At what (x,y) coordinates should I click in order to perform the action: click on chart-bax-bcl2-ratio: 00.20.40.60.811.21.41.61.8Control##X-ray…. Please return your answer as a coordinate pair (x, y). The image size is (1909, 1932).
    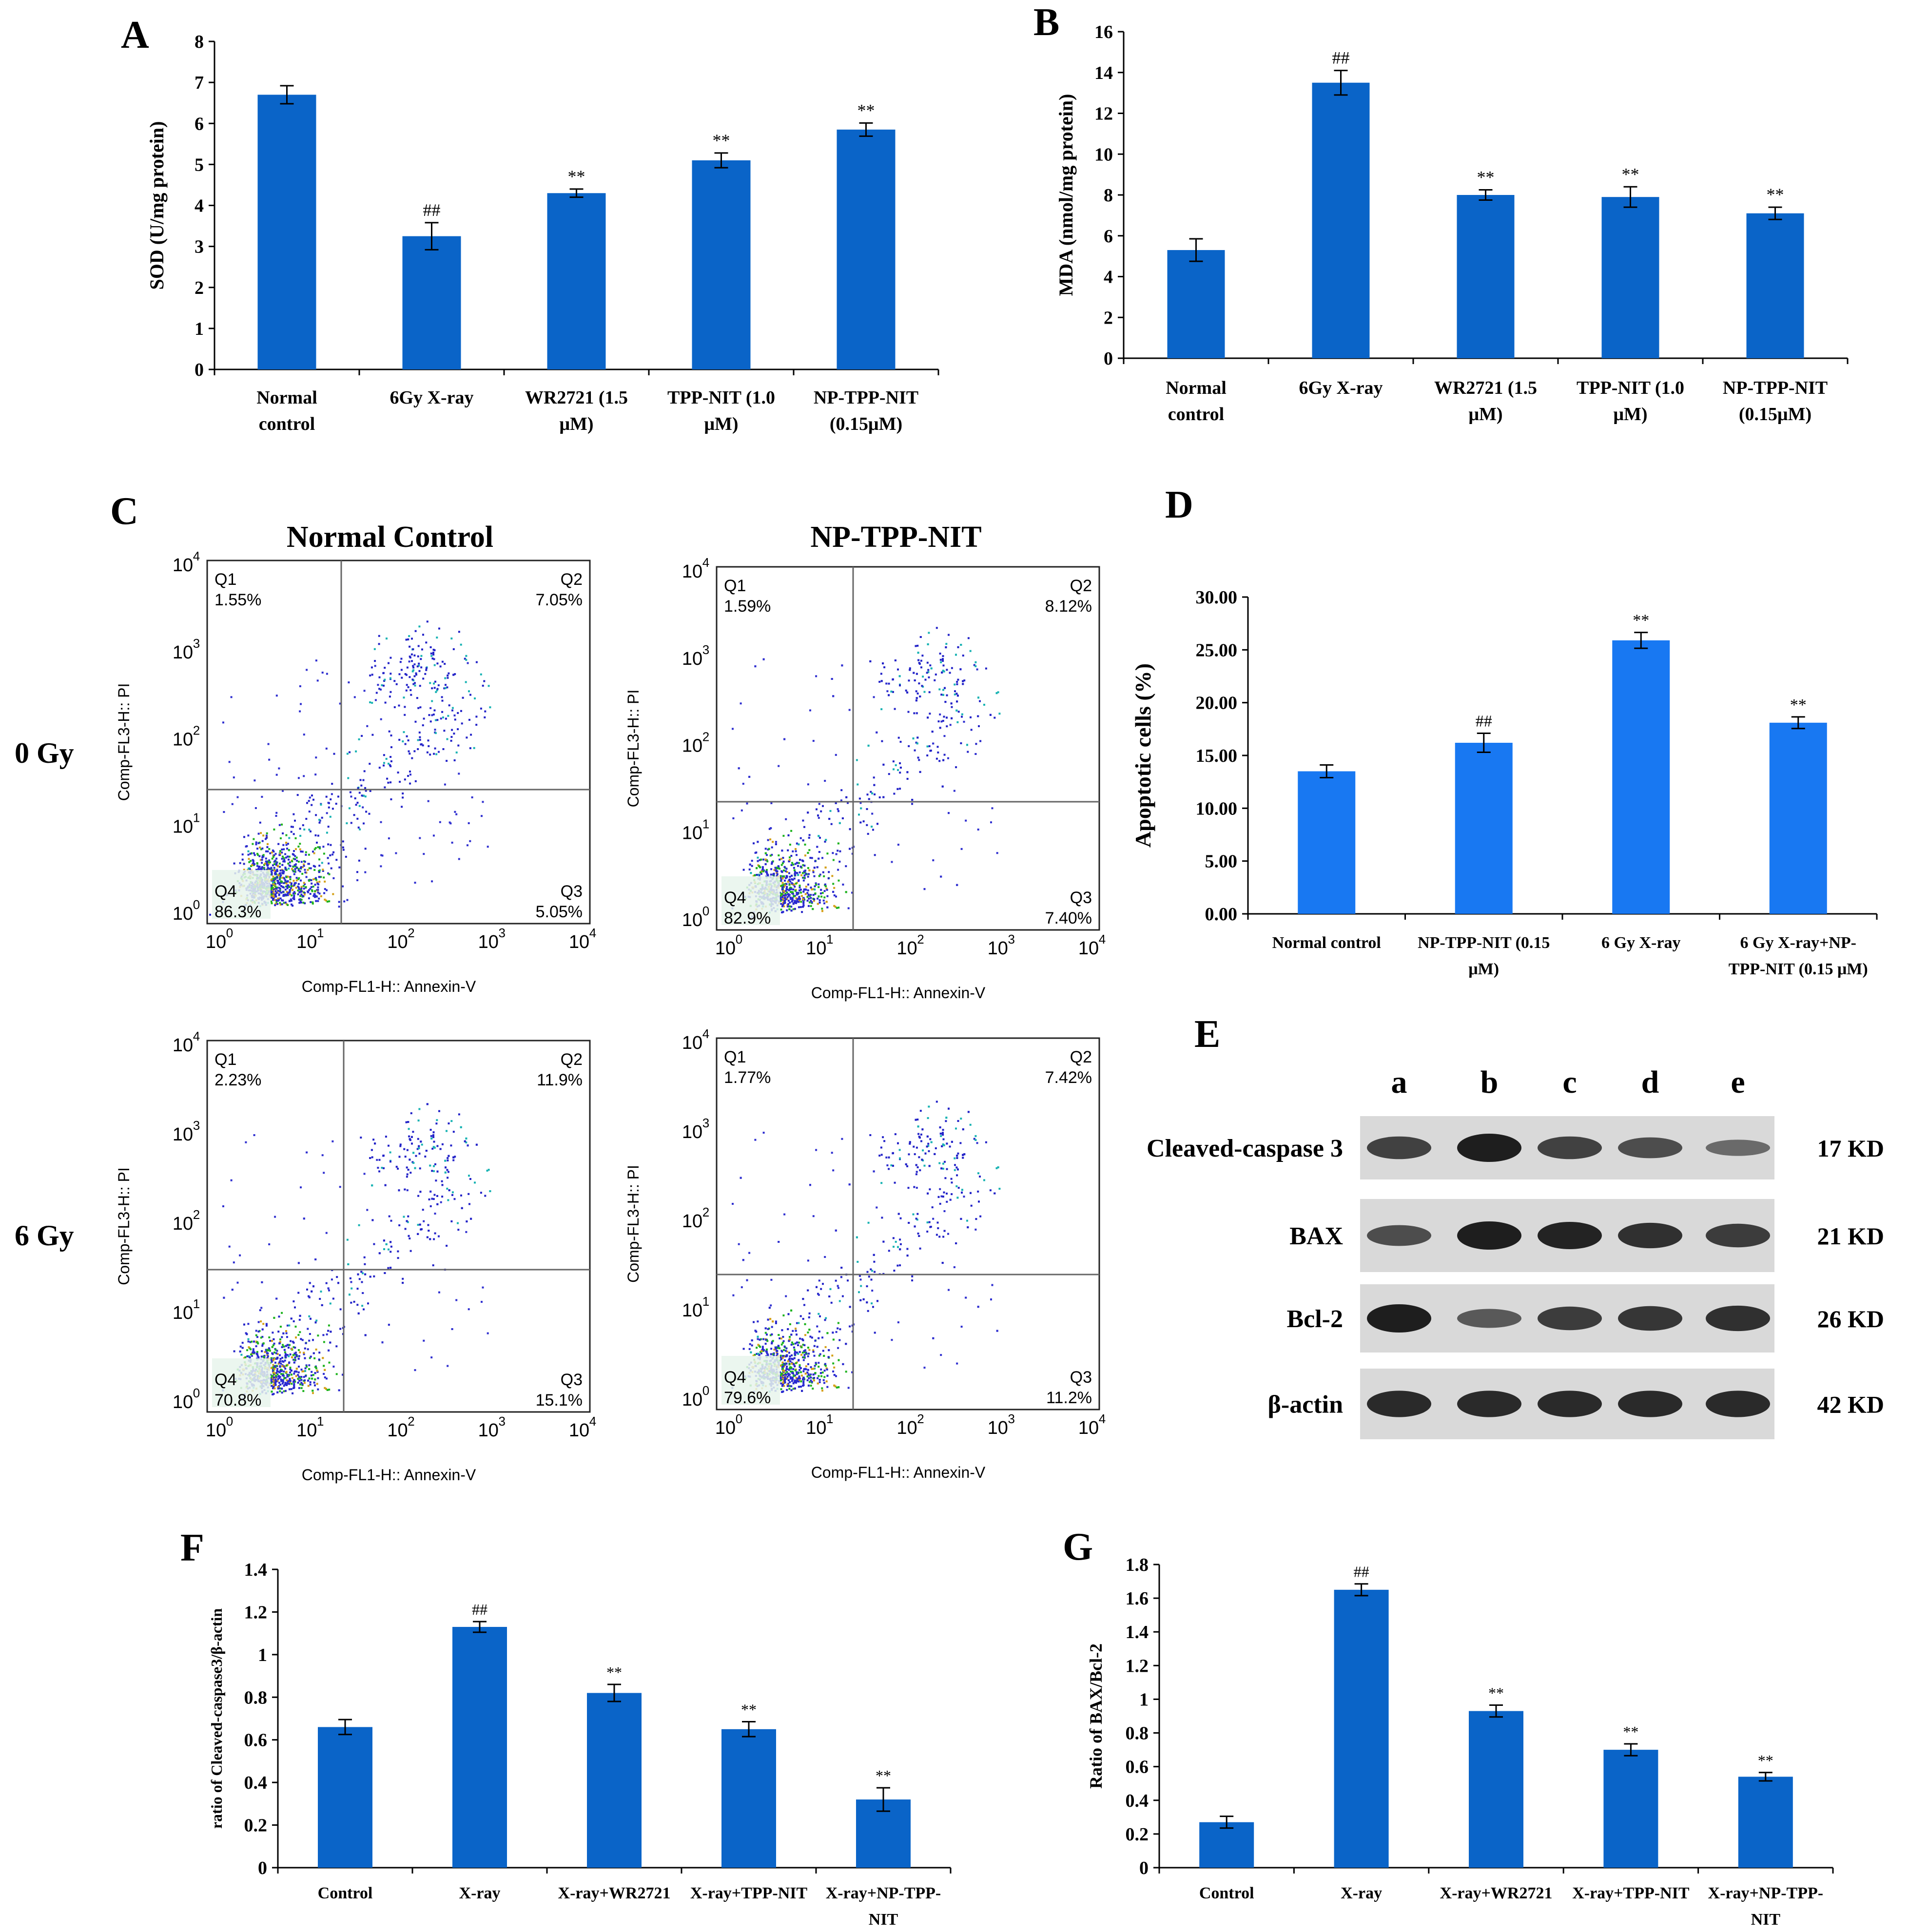
    Looking at the image, I should click on (1460, 1742).